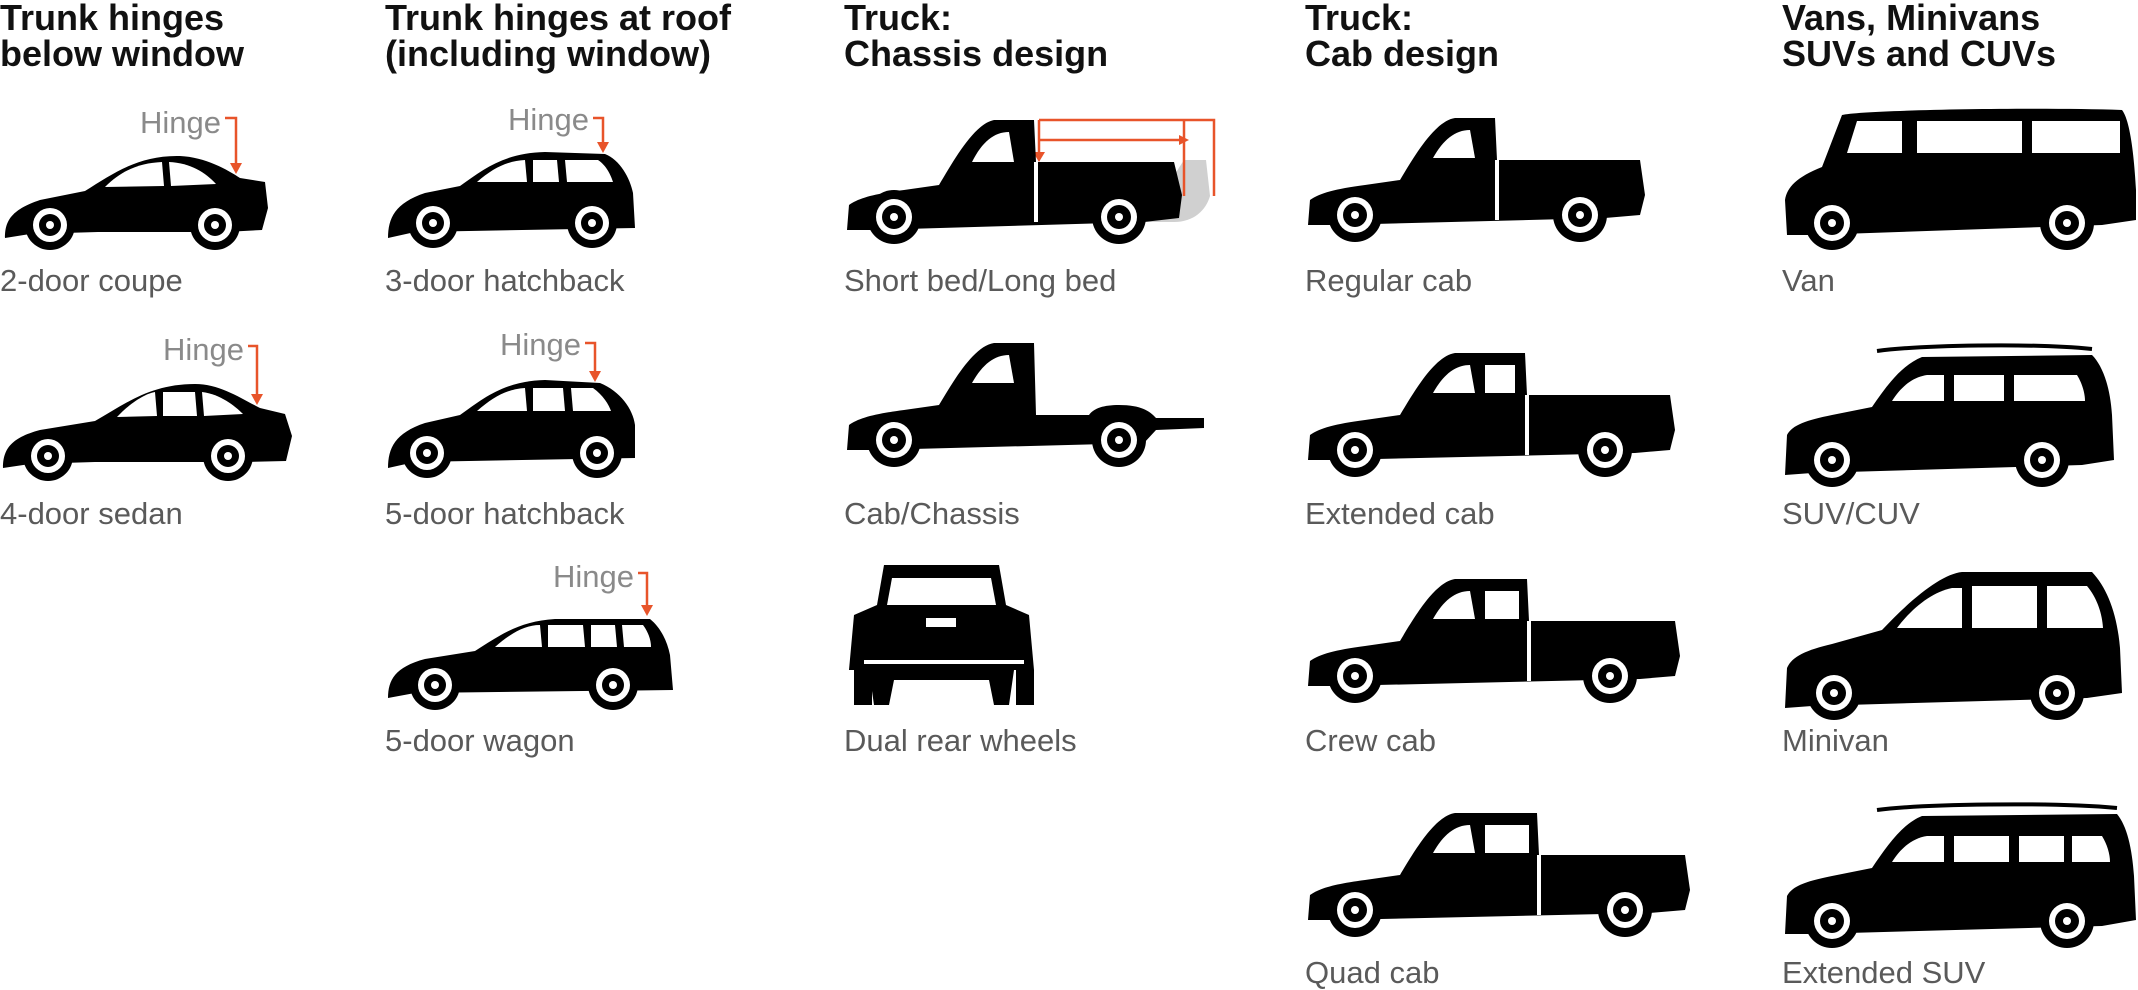 The width and height of the screenshot is (2138, 990). Describe the element at coordinates (1919, 37) in the screenshot. I see `column-header: Vans, Minivans SUVs and CUVs` at that location.